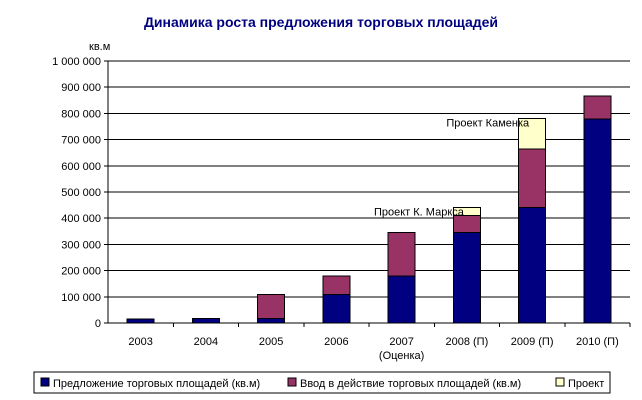  Describe the element at coordinates (99, 47) in the screenshot. I see `y-axis-unit: кв.м` at that location.